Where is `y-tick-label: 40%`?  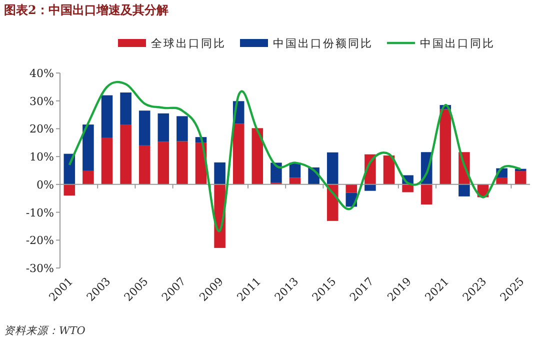 y-tick-label: 40% is located at coordinates (42, 73).